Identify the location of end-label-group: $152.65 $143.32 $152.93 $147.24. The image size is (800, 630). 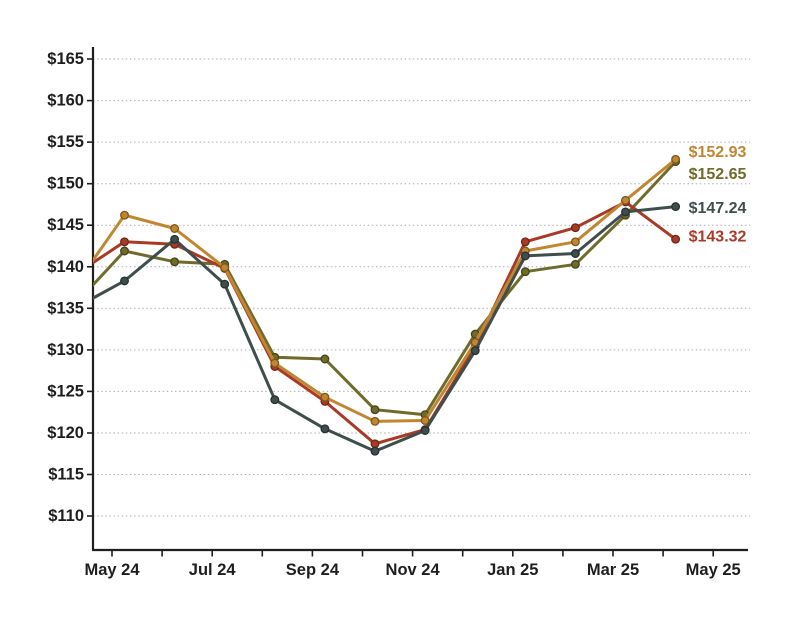
(718, 195).